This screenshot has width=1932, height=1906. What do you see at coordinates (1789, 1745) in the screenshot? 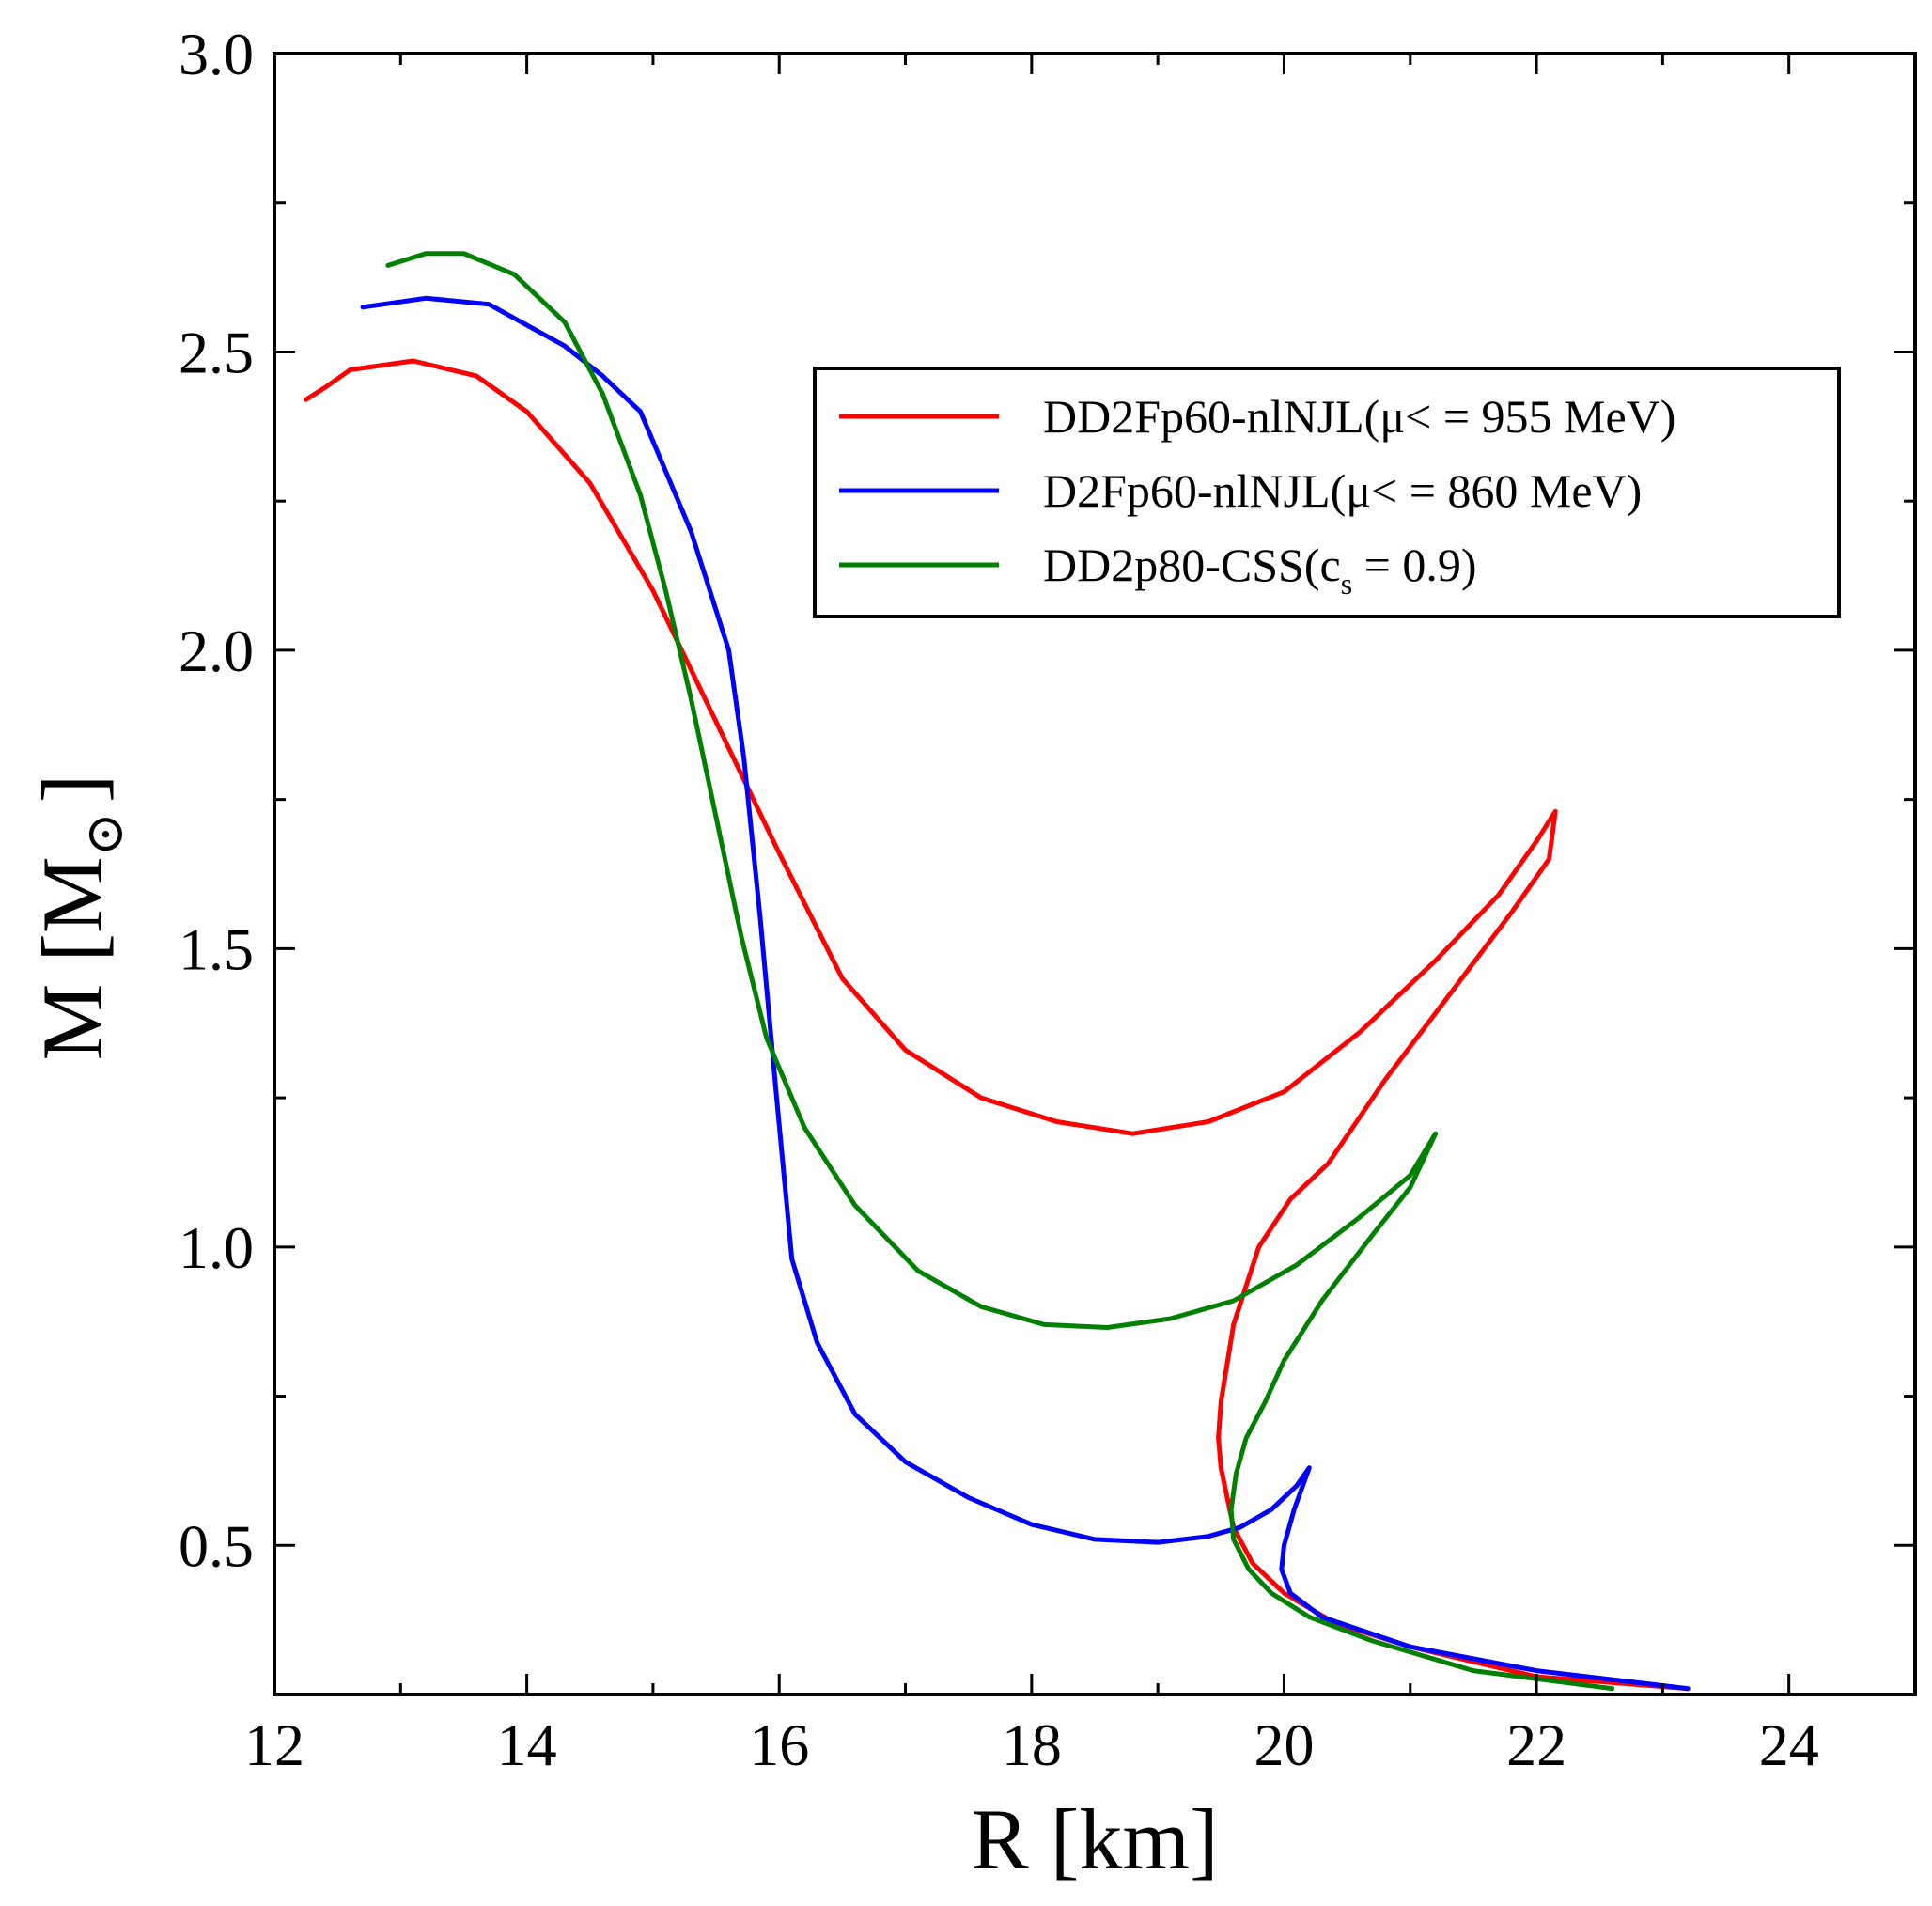
I see `x-tick-label: 24` at bounding box center [1789, 1745].